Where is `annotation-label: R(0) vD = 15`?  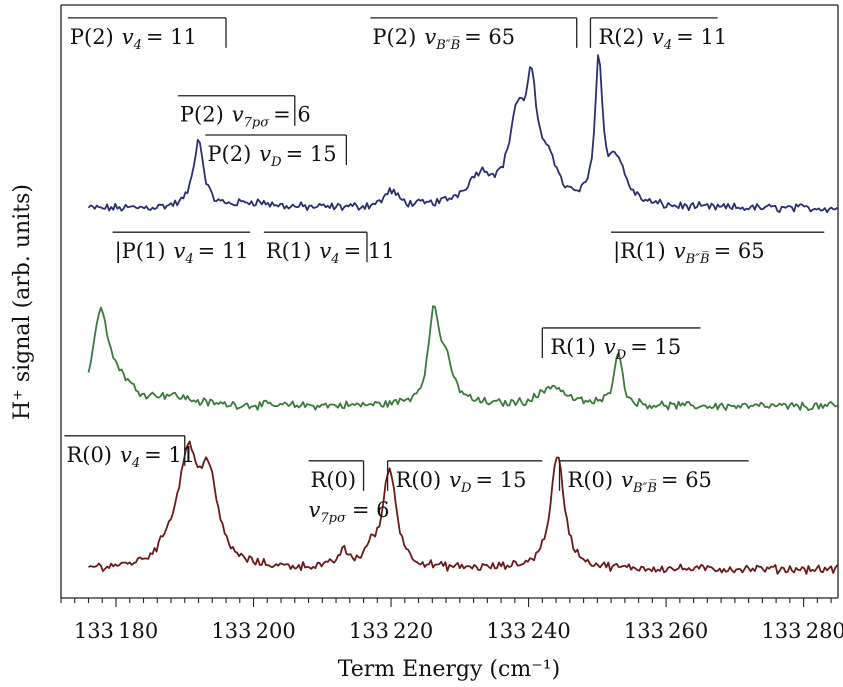
annotation-label: R(0) vD = 15 is located at coordinates (461, 482).